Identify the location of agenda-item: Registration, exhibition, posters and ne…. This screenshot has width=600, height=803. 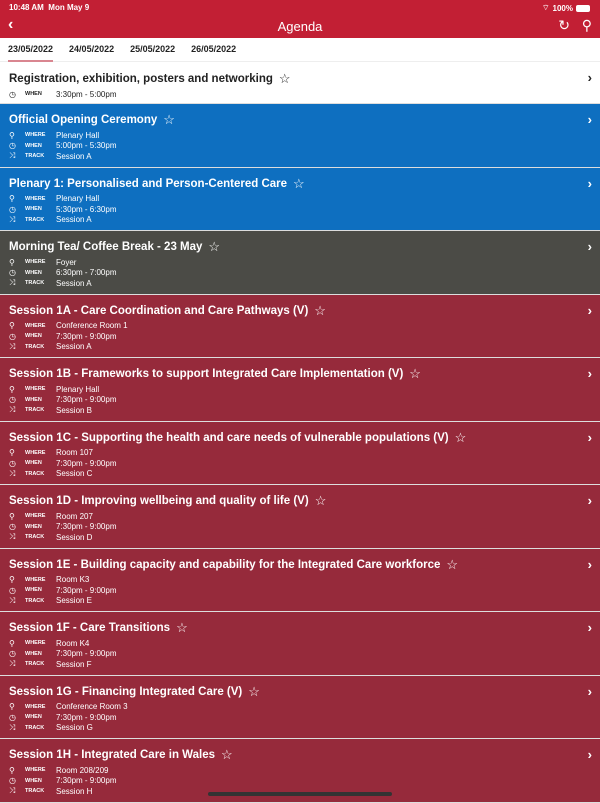
(300, 83).